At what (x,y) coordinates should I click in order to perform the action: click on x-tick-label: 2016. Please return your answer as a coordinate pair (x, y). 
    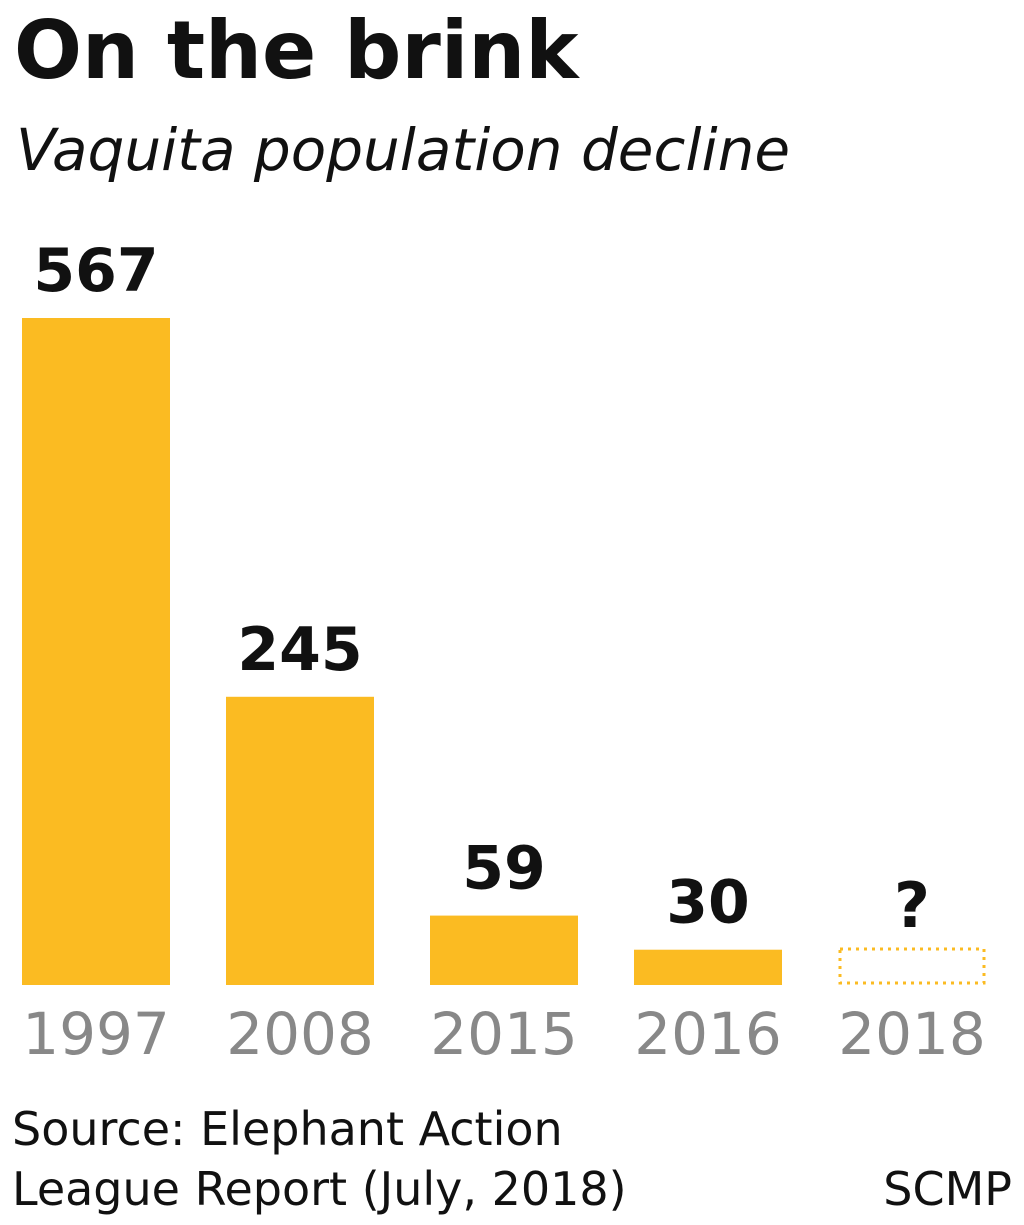
    Looking at the image, I should click on (708, 1034).